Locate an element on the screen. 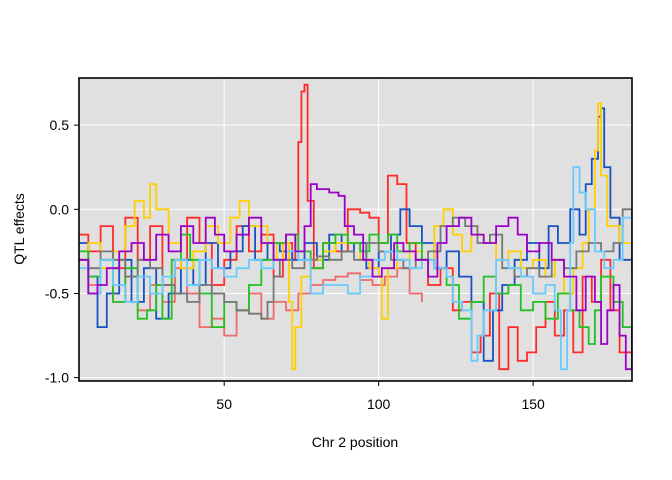 This screenshot has width=672, height=480. x-axis-ticks: 50 100 150 is located at coordinates (380, 396).